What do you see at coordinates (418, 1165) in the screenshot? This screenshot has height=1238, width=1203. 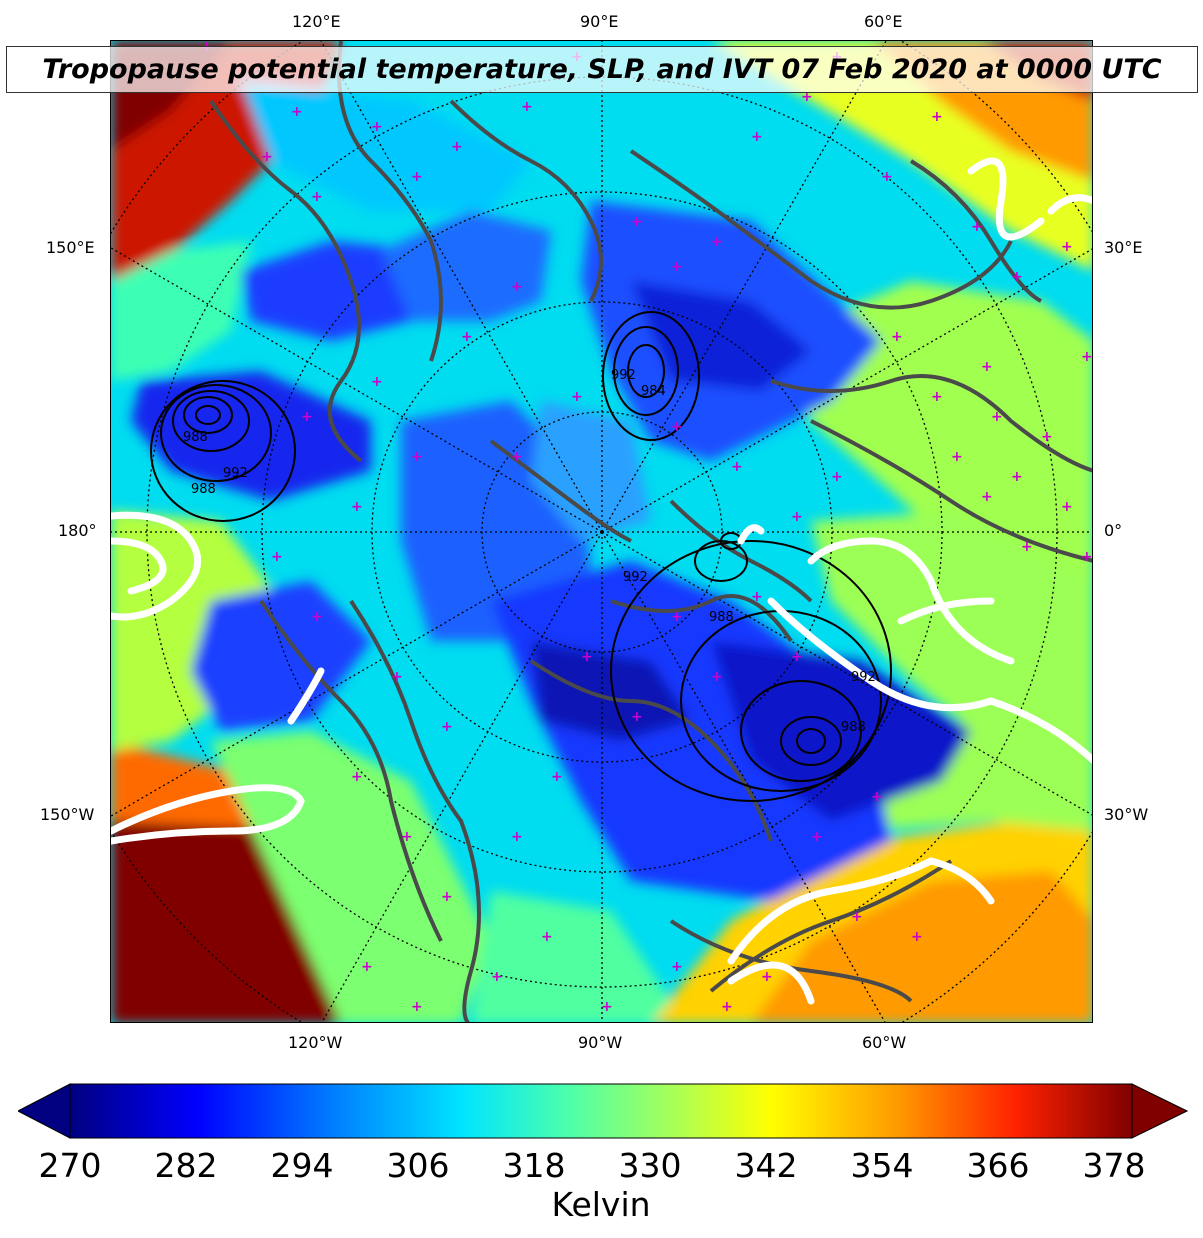 I see `colorbar-tick: 306` at bounding box center [418, 1165].